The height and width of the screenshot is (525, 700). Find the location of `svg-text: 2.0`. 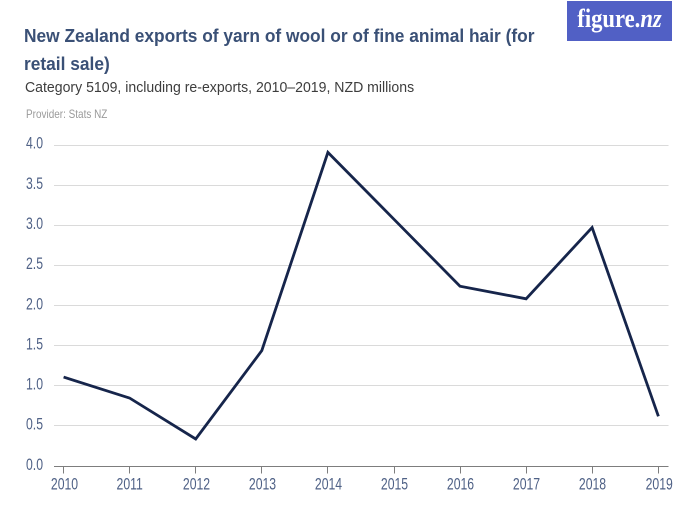

svg-text: 2.0 is located at coordinates (34, 305).